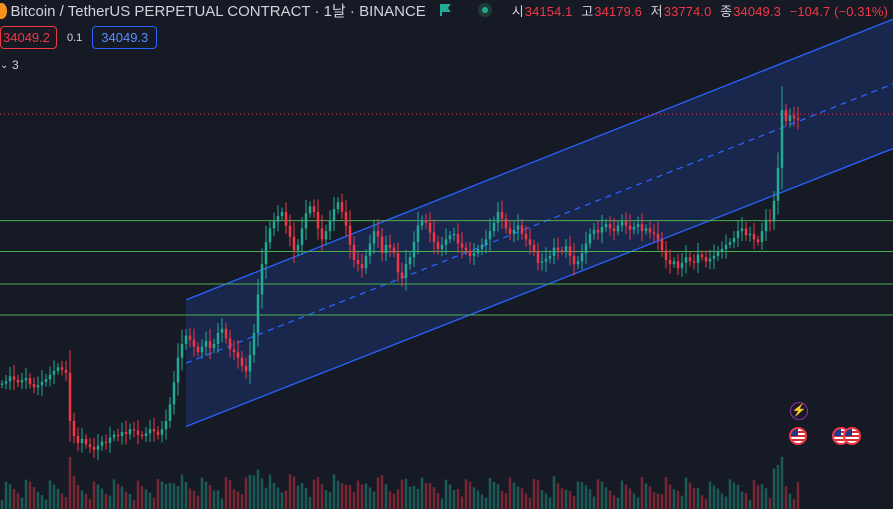  What do you see at coordinates (799, 411) in the screenshot?
I see `bolt-icon: ⚡` at bounding box center [799, 411].